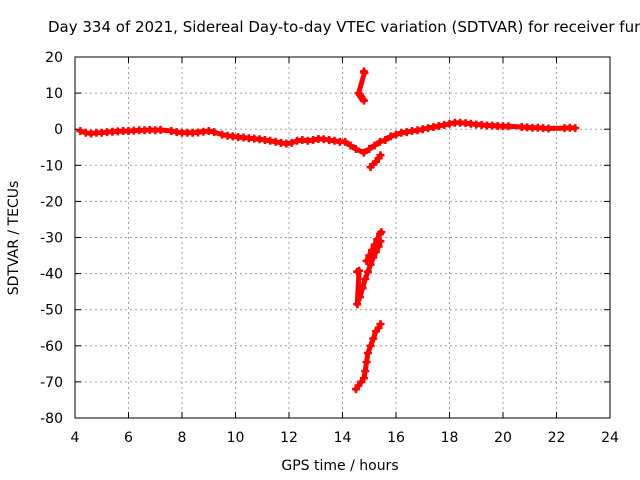 Image resolution: width=640 pixels, height=480 pixels. I want to click on y-axis-label: SDTVAR / TECUs, so click(14, 238).